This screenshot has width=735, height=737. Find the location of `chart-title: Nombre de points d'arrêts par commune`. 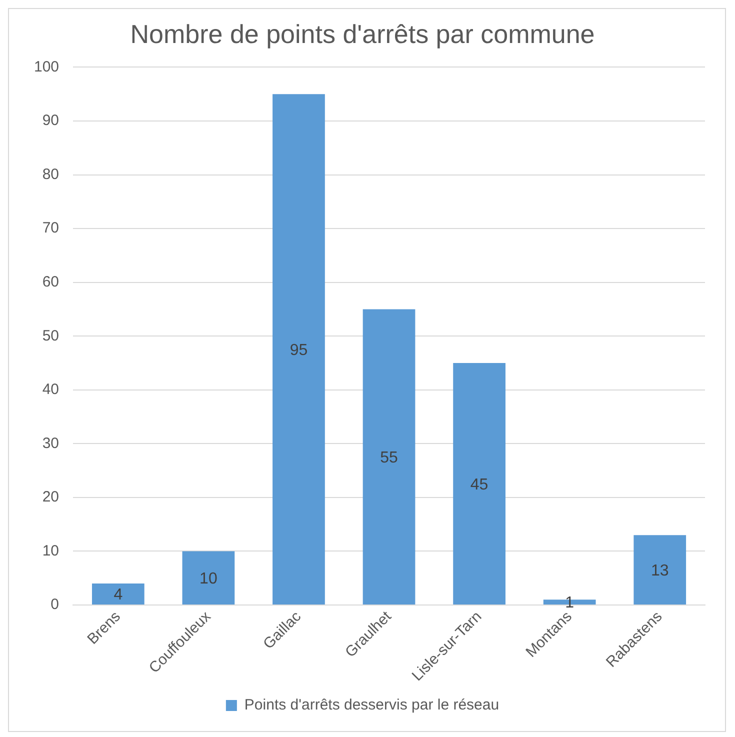

chart-title: Nombre de points d'arrêts par commune is located at coordinates (362, 33).